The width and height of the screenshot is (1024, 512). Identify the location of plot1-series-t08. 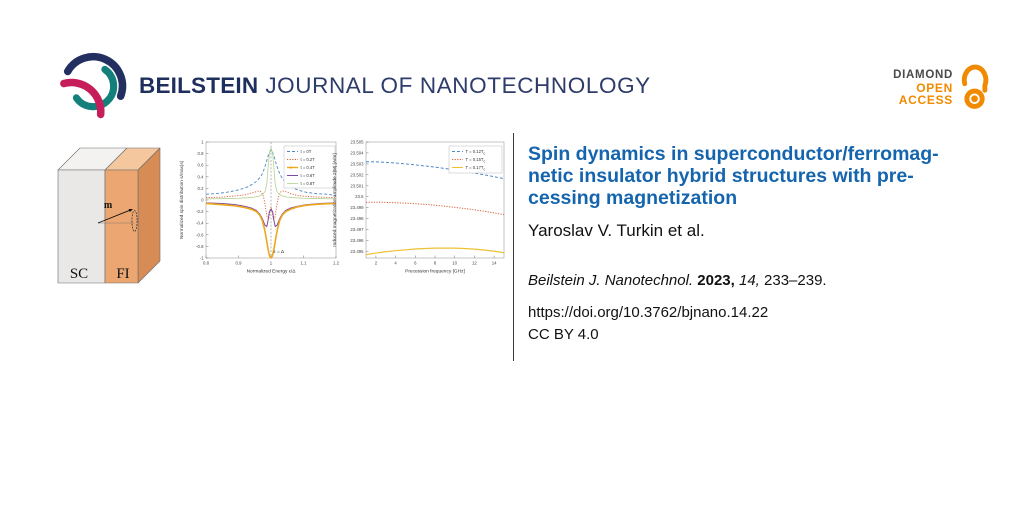
(271, 173).